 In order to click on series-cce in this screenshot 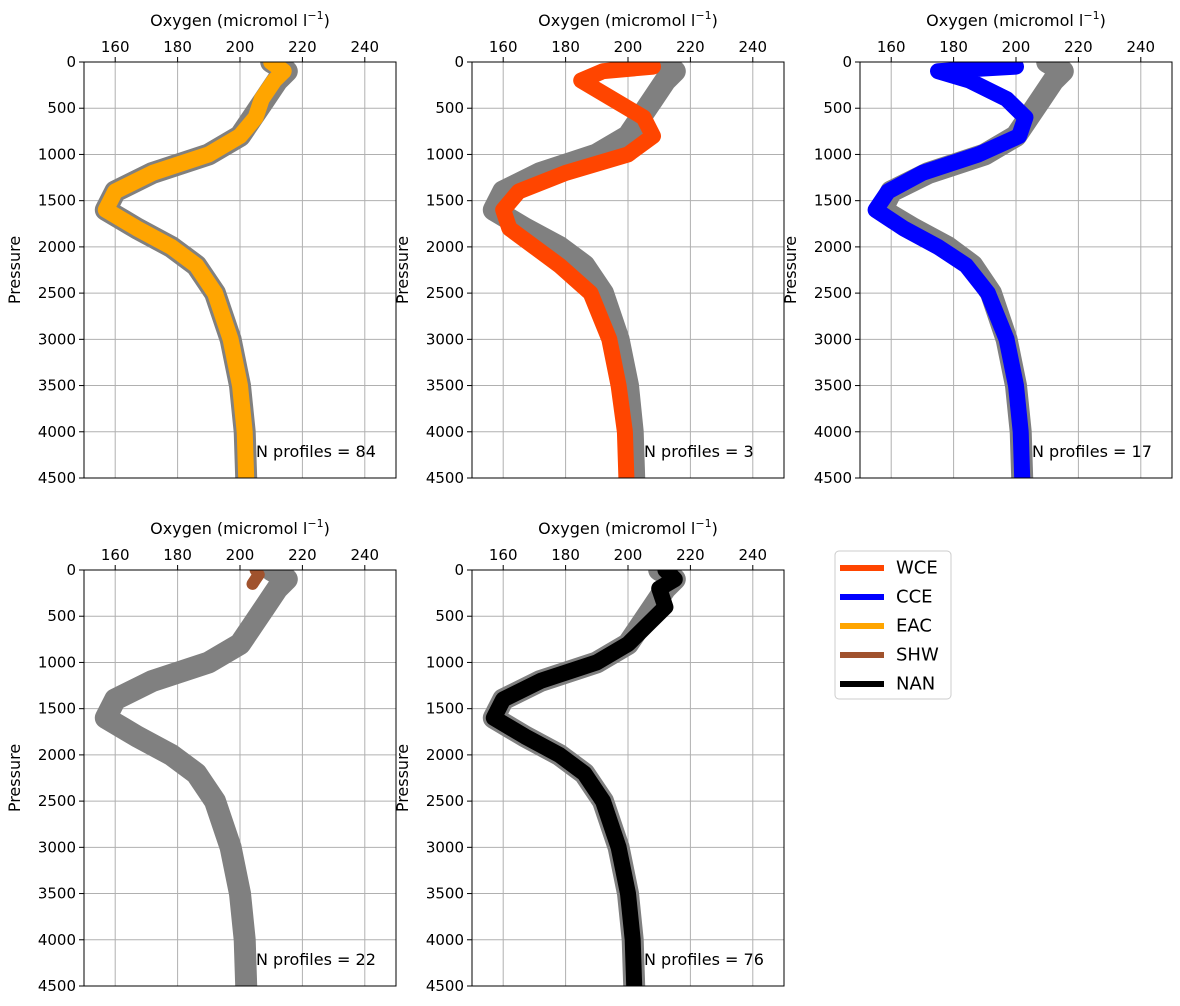, I will do `click(950, 270)`.